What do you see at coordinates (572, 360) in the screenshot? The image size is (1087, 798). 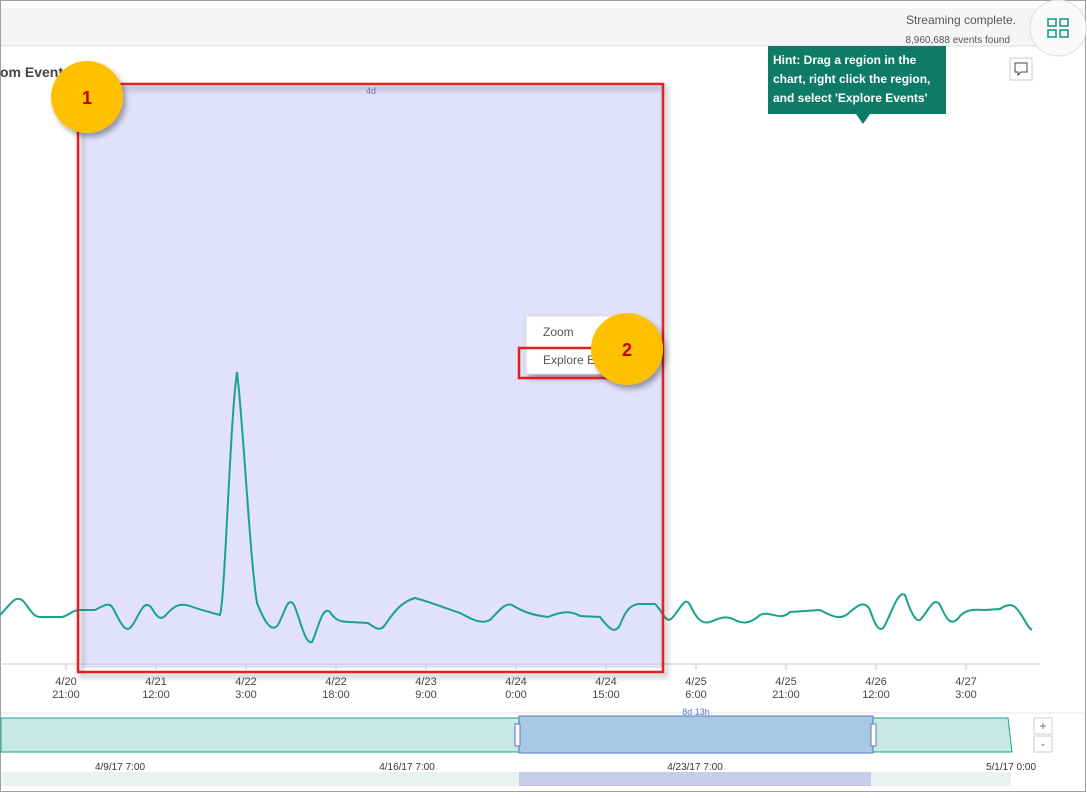 I see `menu-explore: Explore Ev` at bounding box center [572, 360].